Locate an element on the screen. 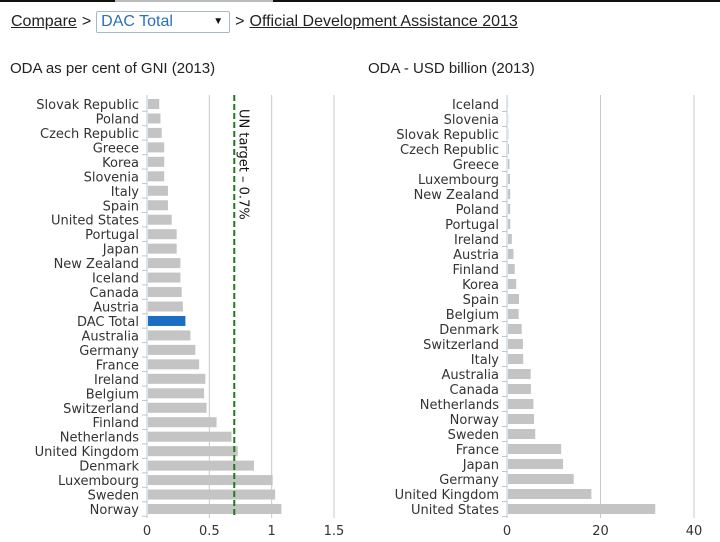  compare-link: Compare is located at coordinates (44, 21).